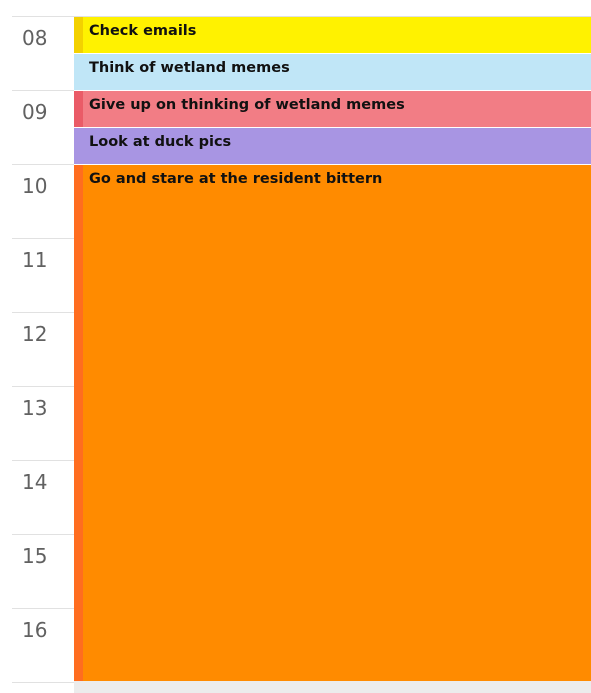  What do you see at coordinates (35, 260) in the screenshot?
I see `hour-label-11: 11` at bounding box center [35, 260].